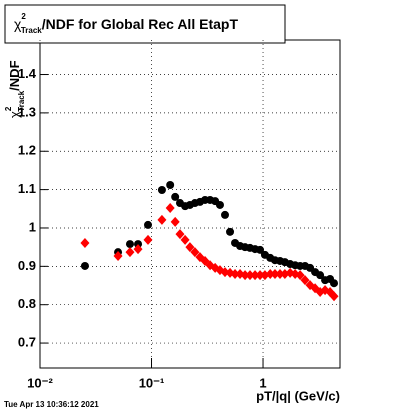  Describe the element at coordinates (8, 108) in the screenshot. I see `ylabel-sup: 2` at that location.